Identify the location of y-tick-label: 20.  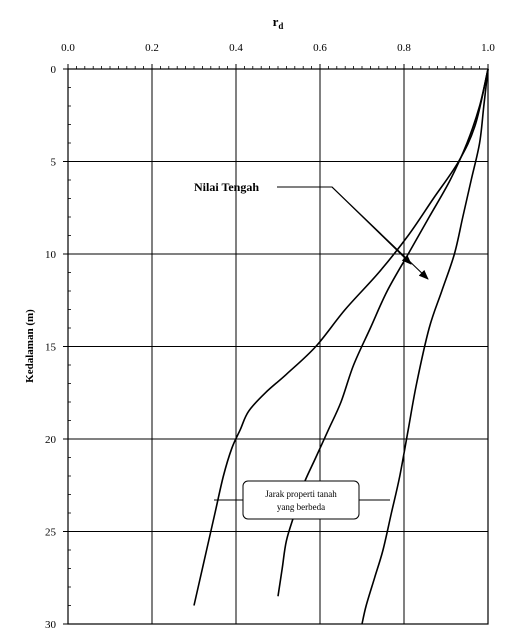
(51, 440).